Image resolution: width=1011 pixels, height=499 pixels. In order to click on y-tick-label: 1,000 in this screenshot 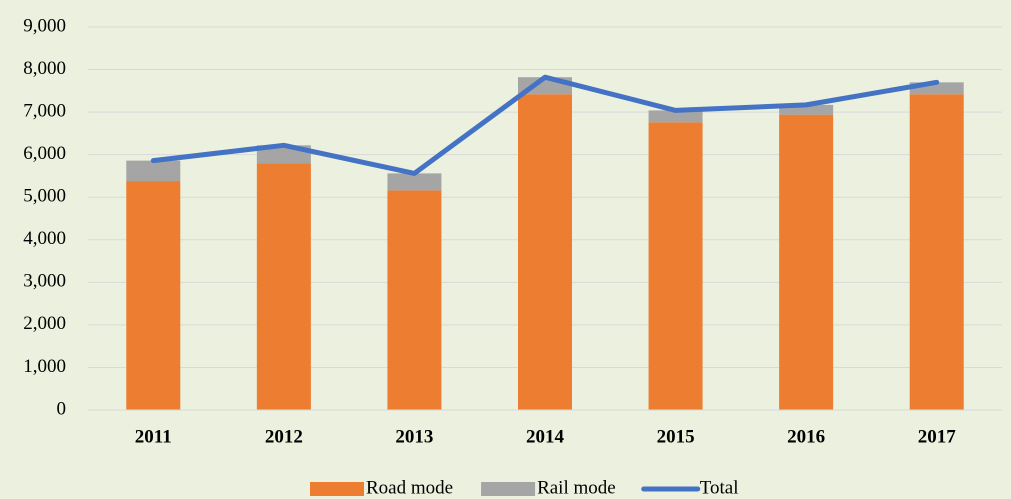, I will do `click(44, 366)`.